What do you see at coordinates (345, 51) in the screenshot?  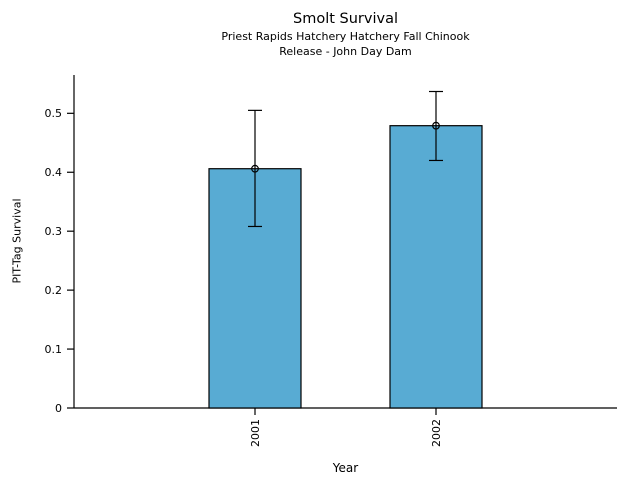 I see `chart-subtitle-line-2: Release - John Day Dam` at bounding box center [345, 51].